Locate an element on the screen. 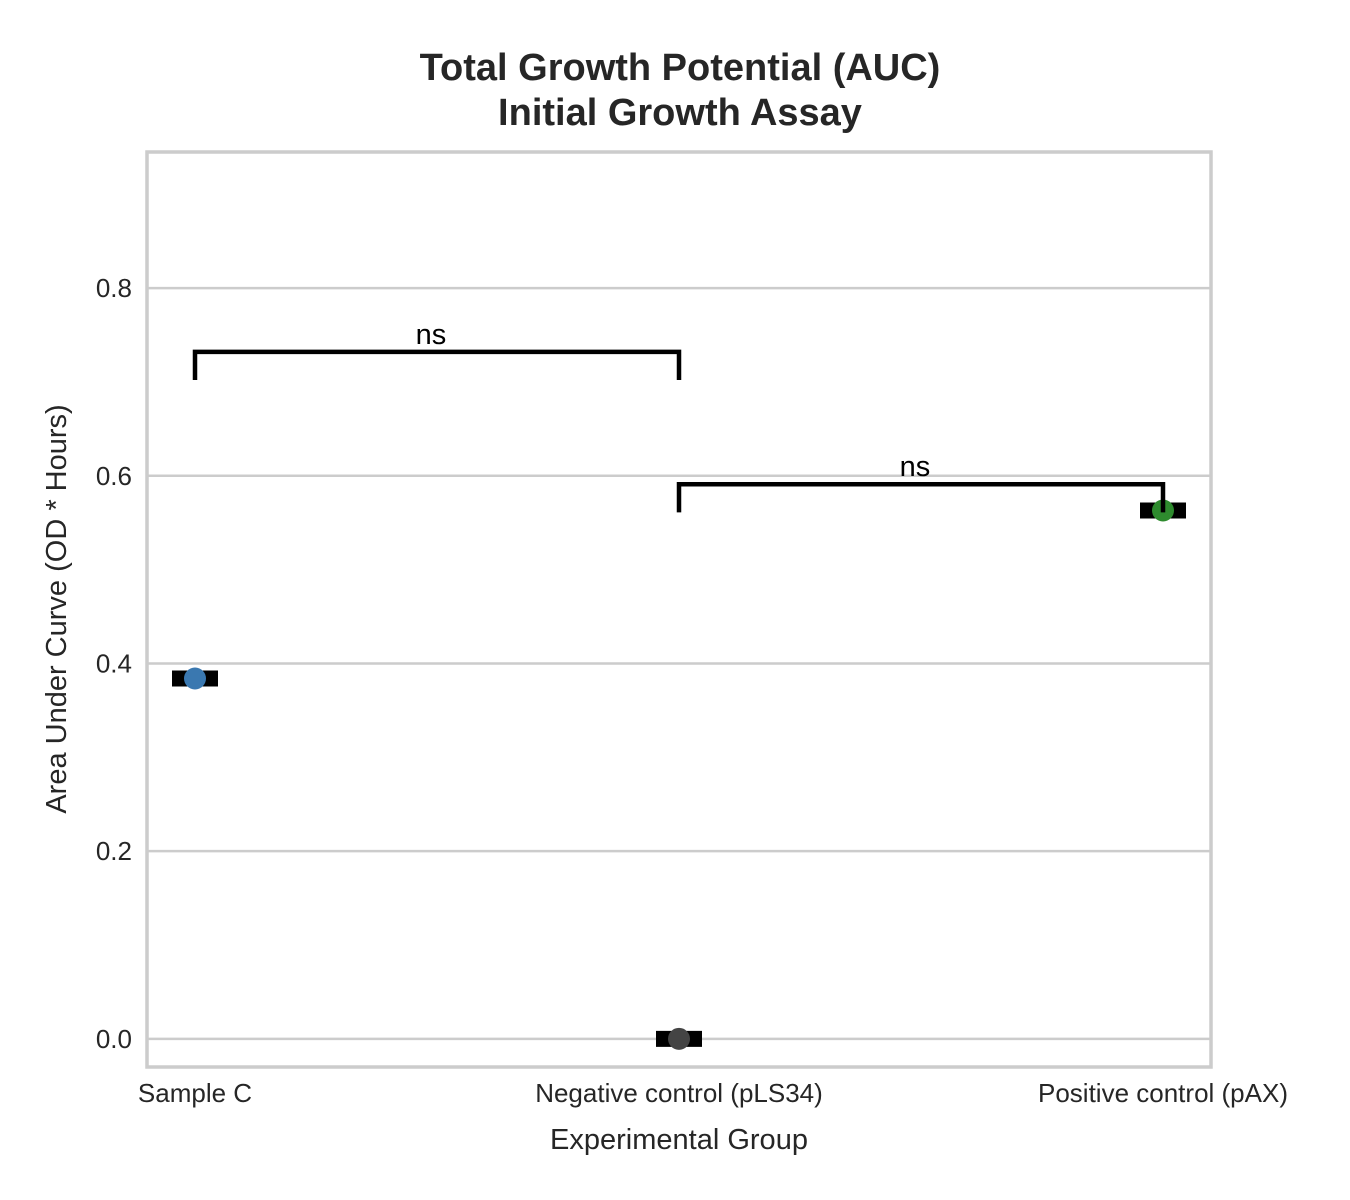 The width and height of the screenshot is (1350, 1200). y-tick-label: 0.4 is located at coordinates (114, 663).